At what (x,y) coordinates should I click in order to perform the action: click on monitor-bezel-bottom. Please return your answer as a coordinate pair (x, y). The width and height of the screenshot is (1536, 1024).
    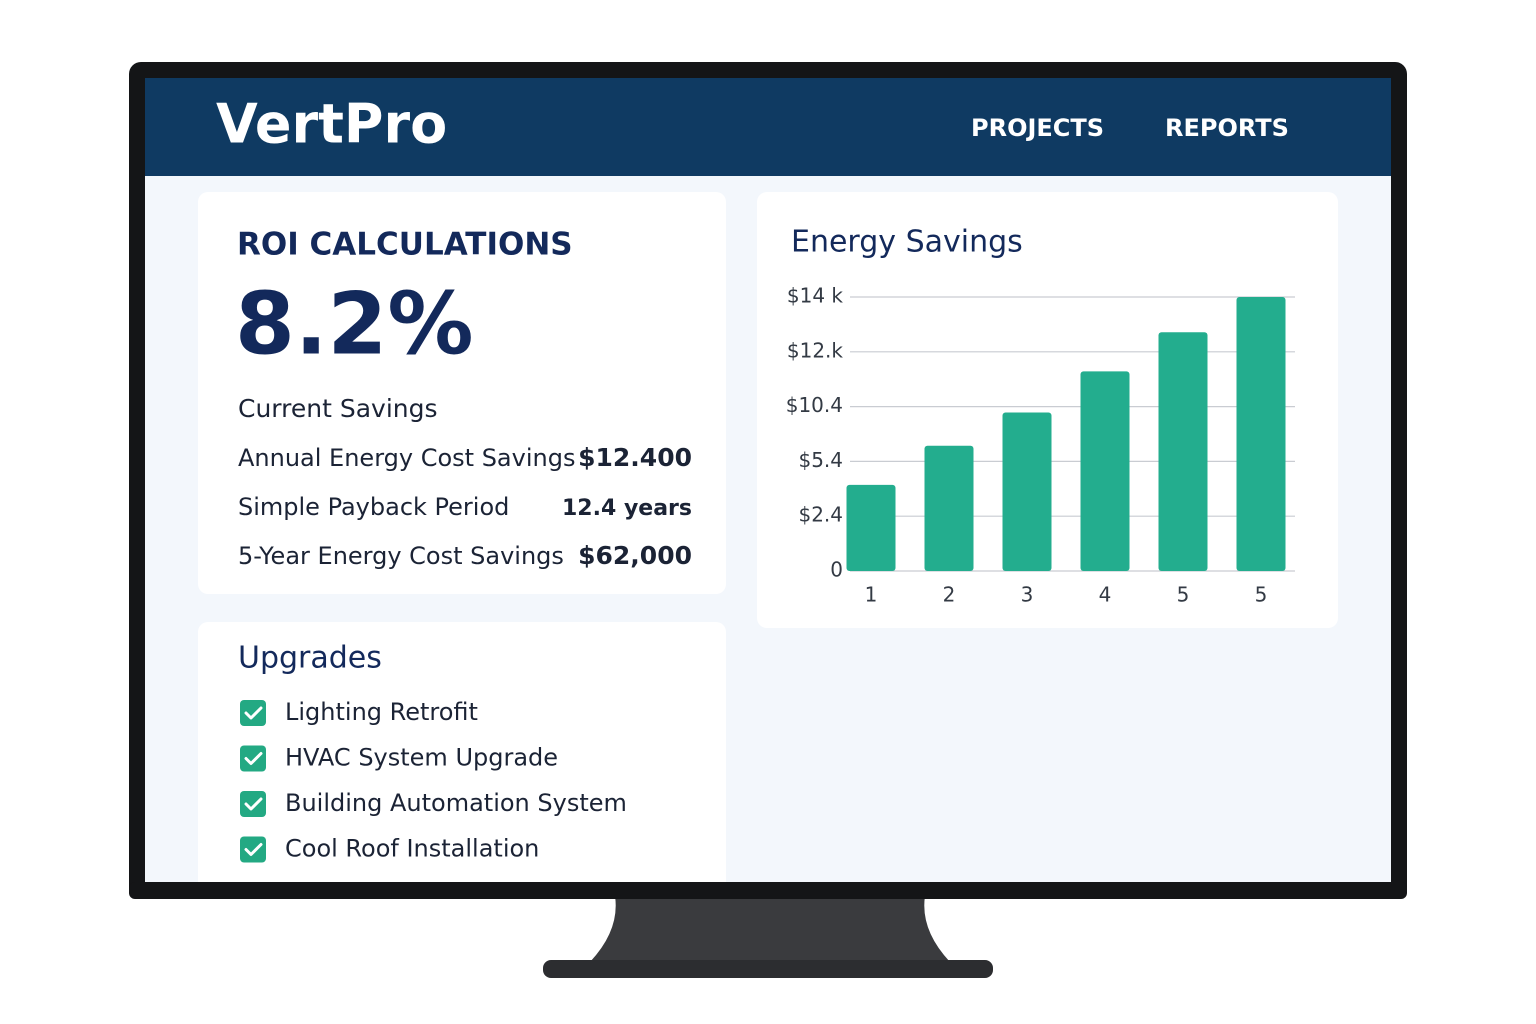
    Looking at the image, I should click on (768, 890).